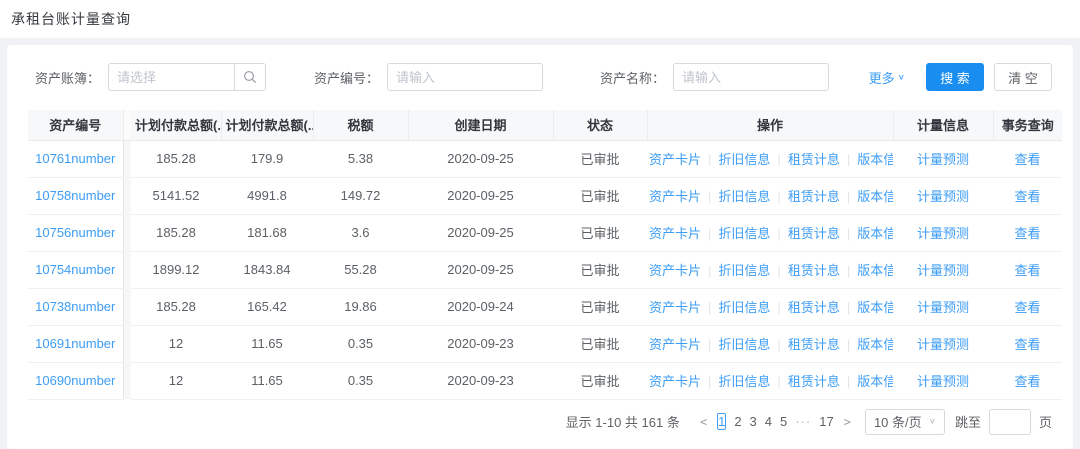 The height and width of the screenshot is (449, 1080). What do you see at coordinates (171, 77) in the screenshot?
I see `asset-book-input` at bounding box center [171, 77].